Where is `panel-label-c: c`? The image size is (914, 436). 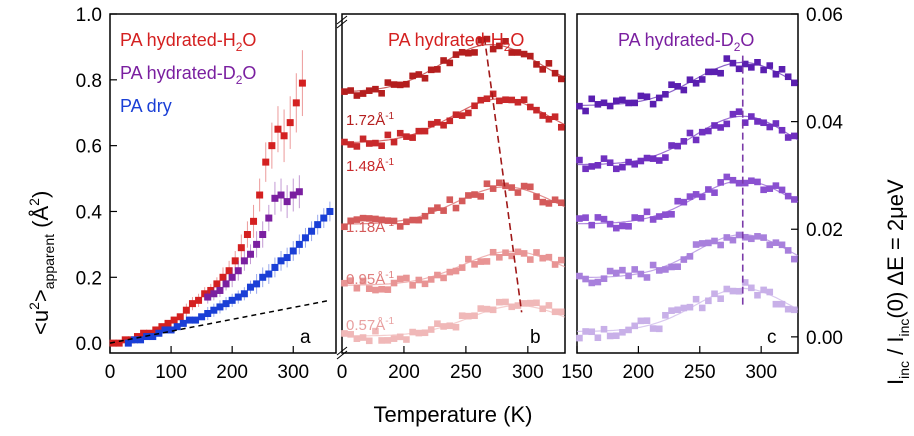 panel-label-c: c is located at coordinates (772, 337).